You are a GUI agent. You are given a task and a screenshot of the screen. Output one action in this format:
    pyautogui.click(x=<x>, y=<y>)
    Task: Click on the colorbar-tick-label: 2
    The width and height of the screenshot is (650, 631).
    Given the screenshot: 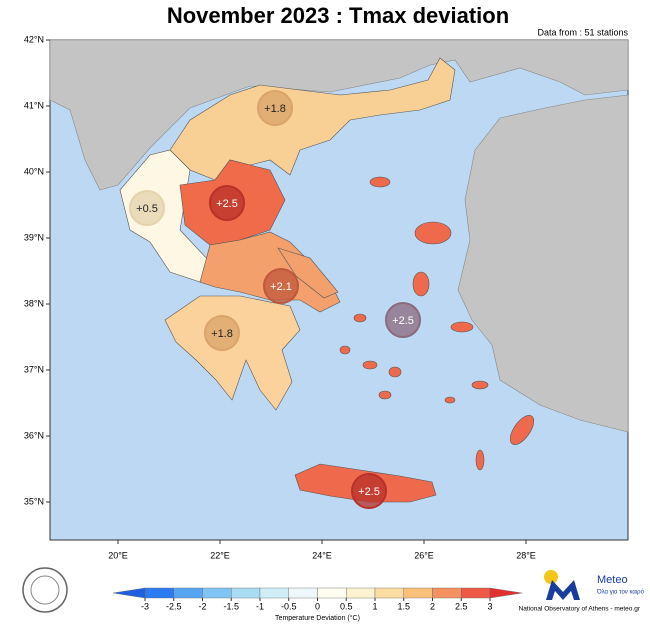 What is the action you would take?
    pyautogui.click(x=432, y=606)
    